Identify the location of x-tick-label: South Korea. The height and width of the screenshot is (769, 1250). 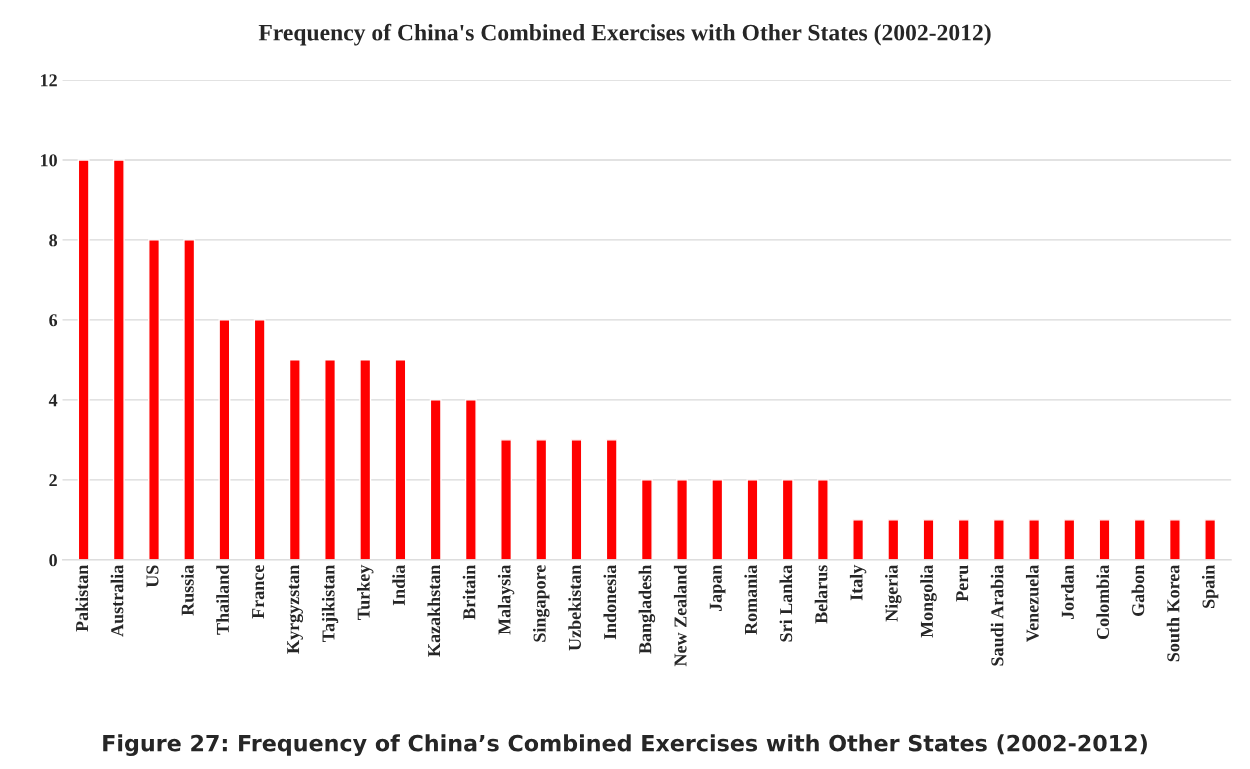
(1173, 613).